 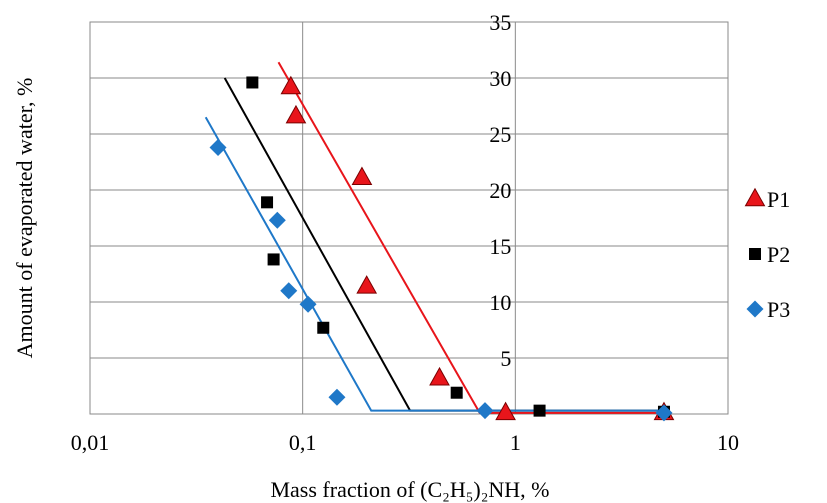 I want to click on legend-marker-p1, so click(x=755, y=197).